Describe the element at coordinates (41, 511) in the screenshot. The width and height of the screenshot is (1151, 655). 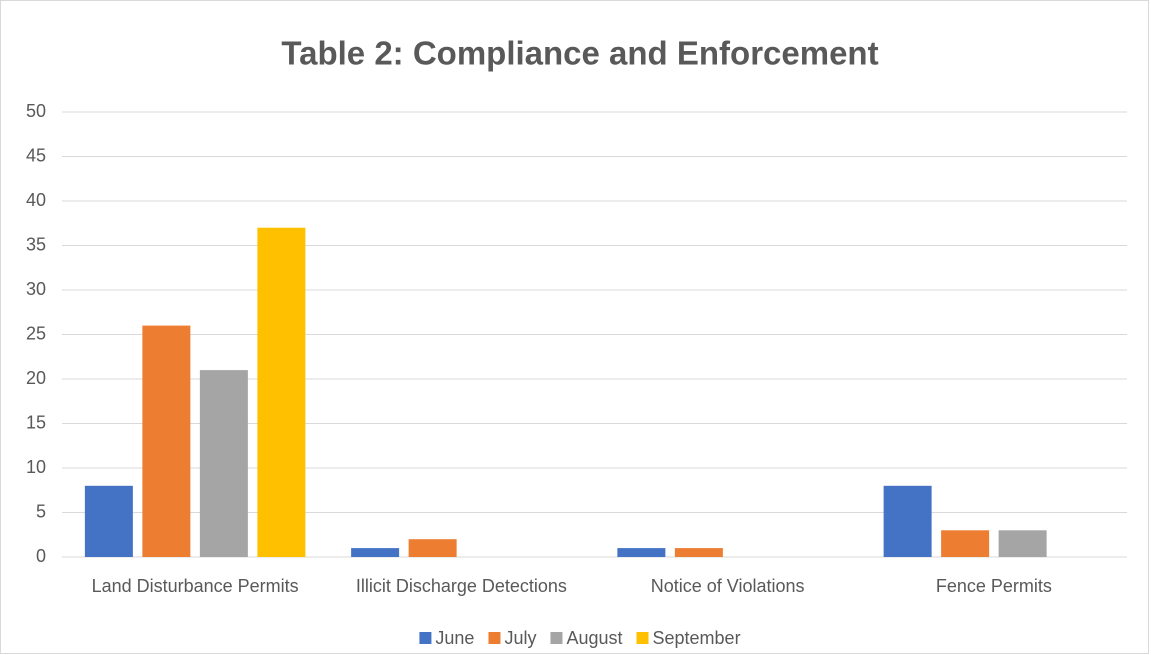
I see `y-tick-label: 5` at that location.